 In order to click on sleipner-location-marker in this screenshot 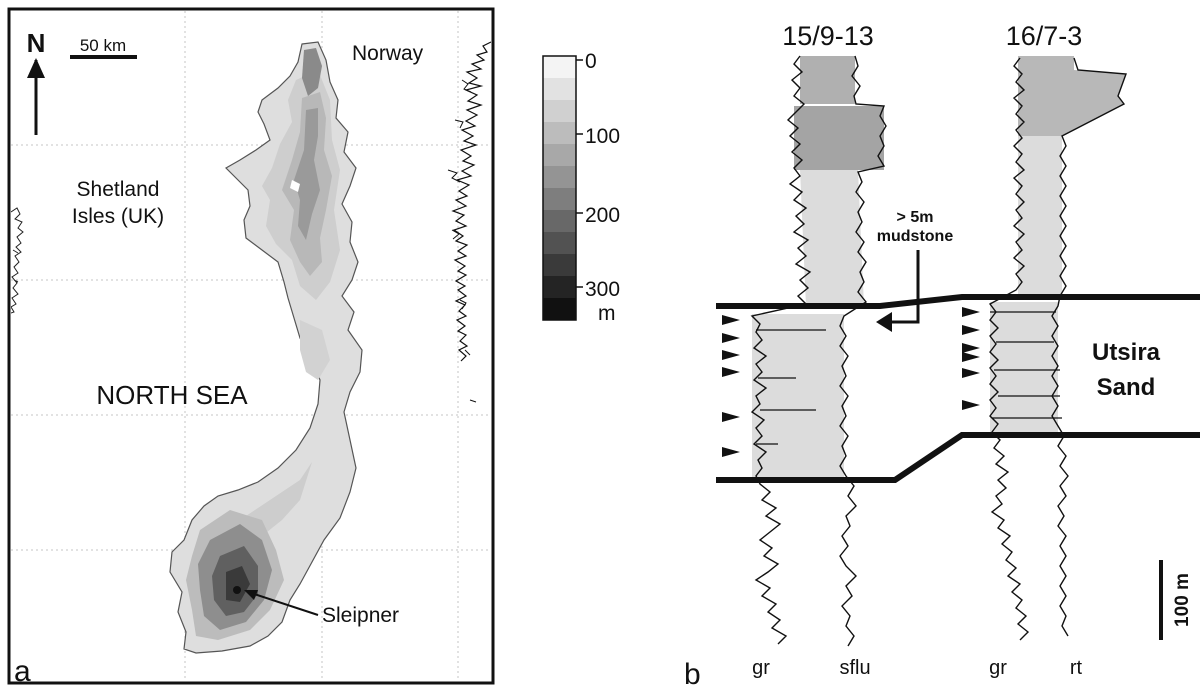, I will do `click(237, 590)`.